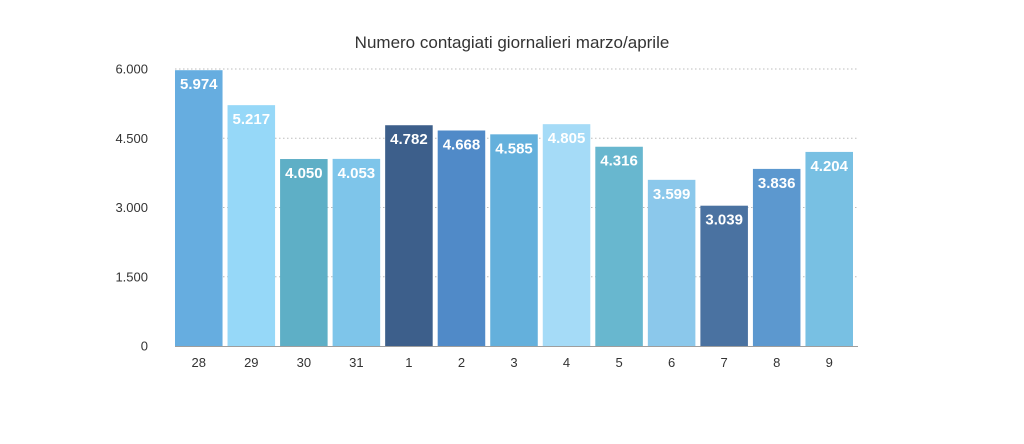 Image resolution: width=1024 pixels, height=444 pixels. Describe the element at coordinates (408, 362) in the screenshot. I see `x-tick-label: 1` at that location.